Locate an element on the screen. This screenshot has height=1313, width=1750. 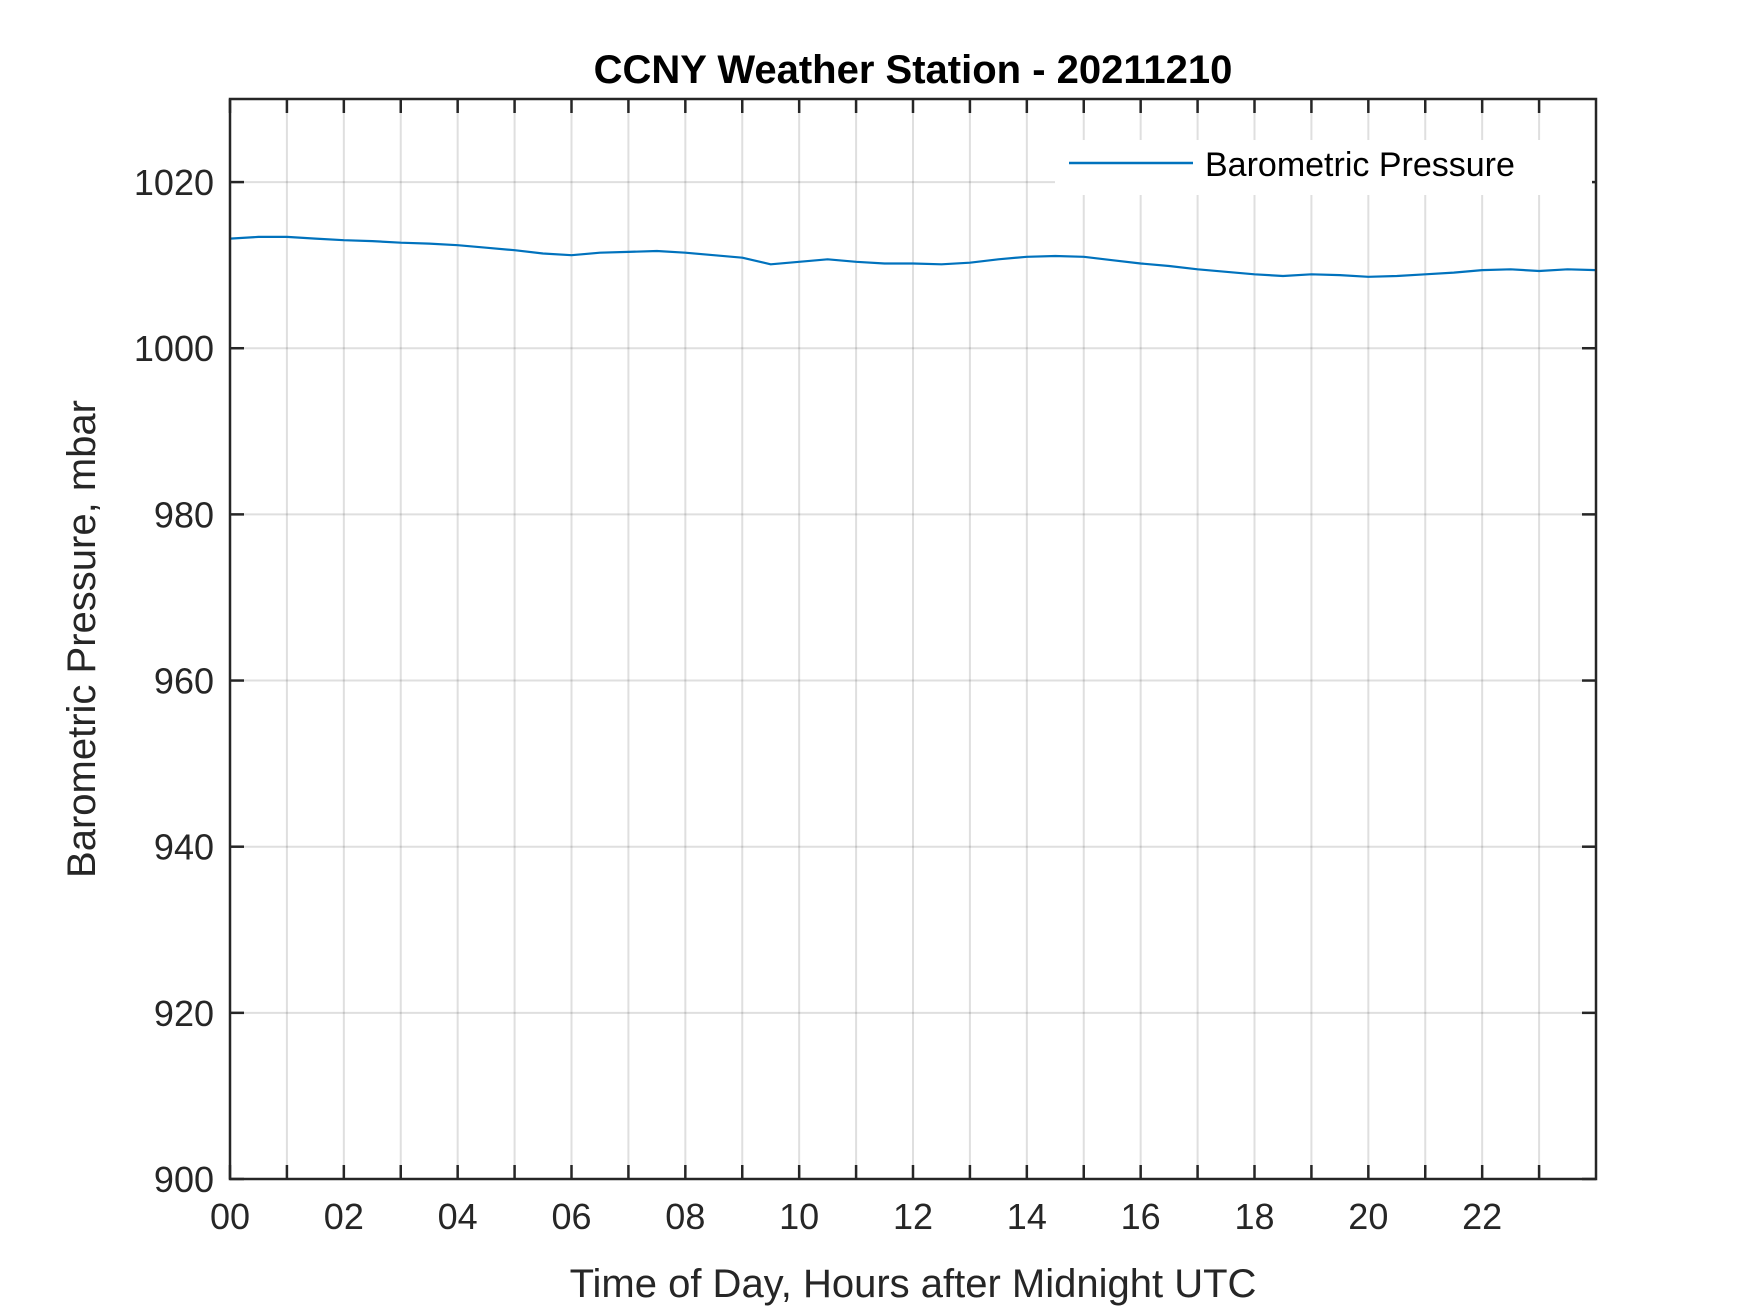
x-tick-label: 18 is located at coordinates (1254, 1216).